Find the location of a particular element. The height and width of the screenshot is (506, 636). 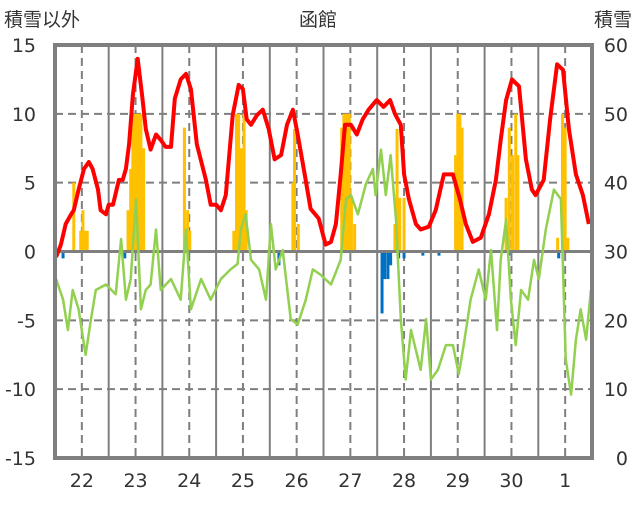

y-tick-right: 40 is located at coordinates (616, 184).